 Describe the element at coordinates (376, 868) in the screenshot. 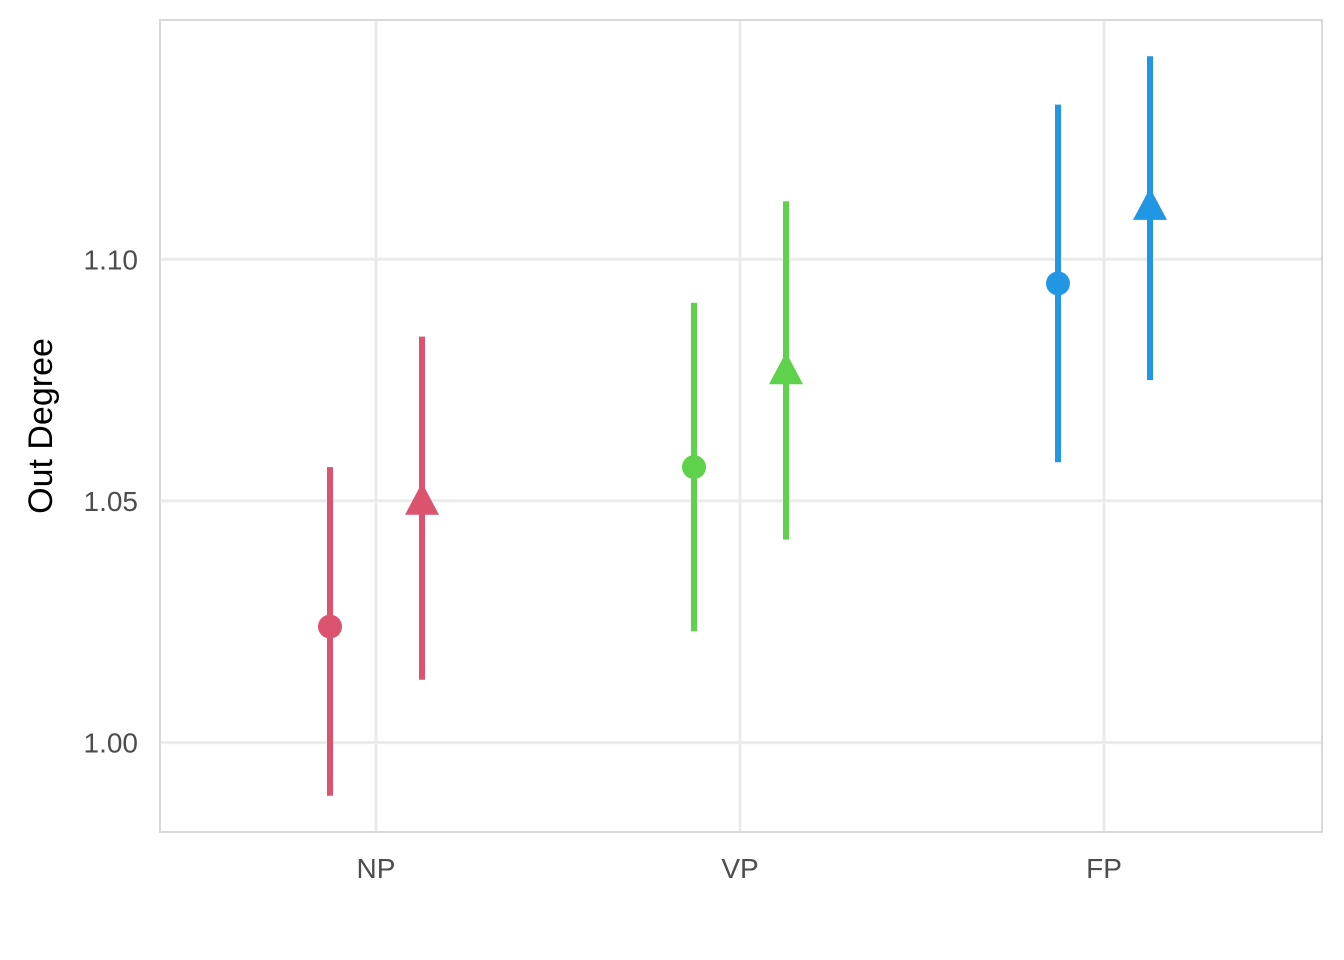

I see `x-tick-label: NP` at that location.